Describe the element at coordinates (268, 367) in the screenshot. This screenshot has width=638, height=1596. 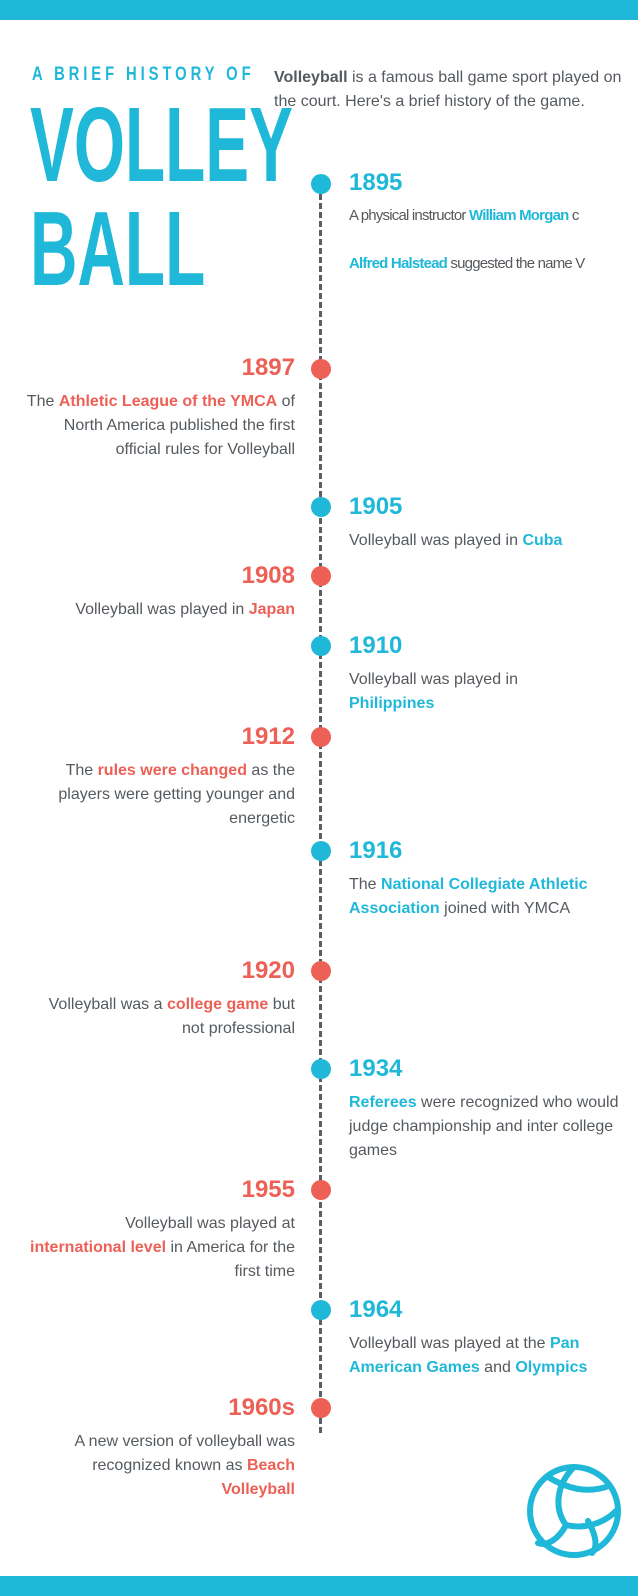
I see `event-year: 1897` at that location.